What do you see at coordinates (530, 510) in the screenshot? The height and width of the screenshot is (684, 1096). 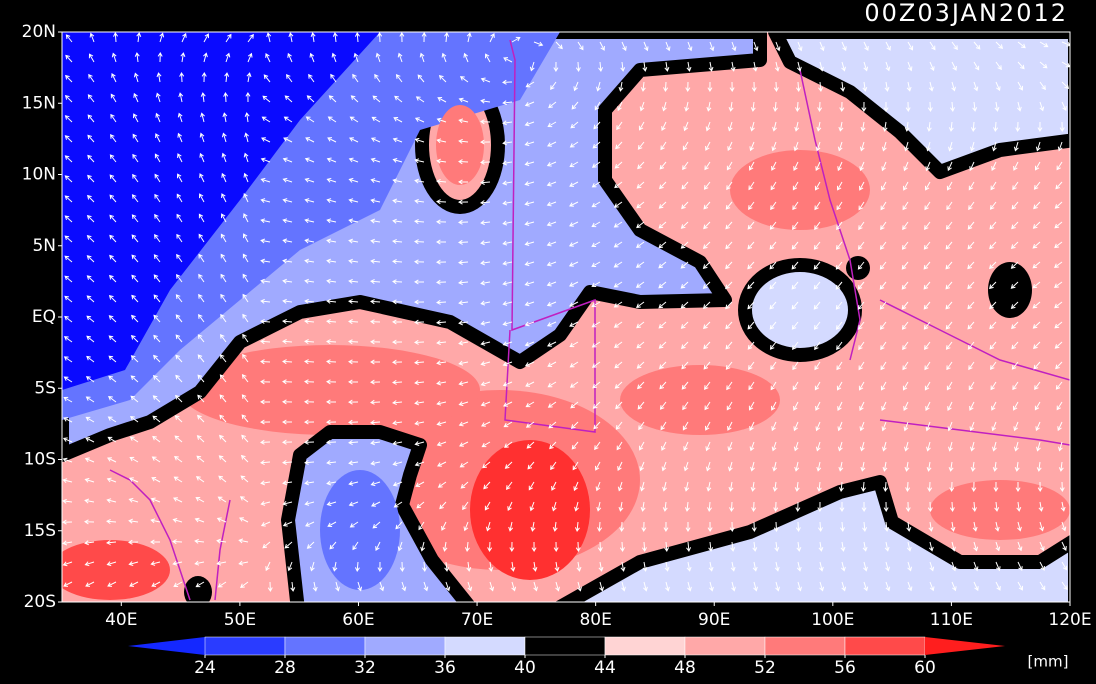 I see `field-patch` at bounding box center [530, 510].